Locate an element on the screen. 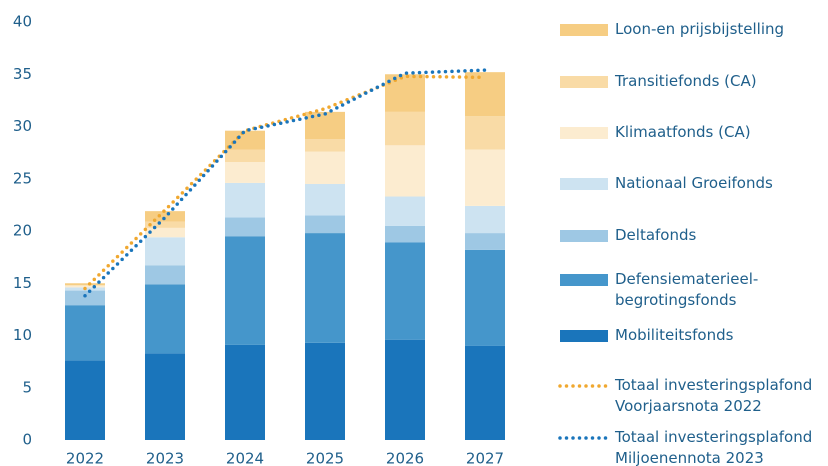 Image resolution: width=828 pixels, height=466 pixels. legend-label: Loon-en prijsbijstelling is located at coordinates (700, 29).